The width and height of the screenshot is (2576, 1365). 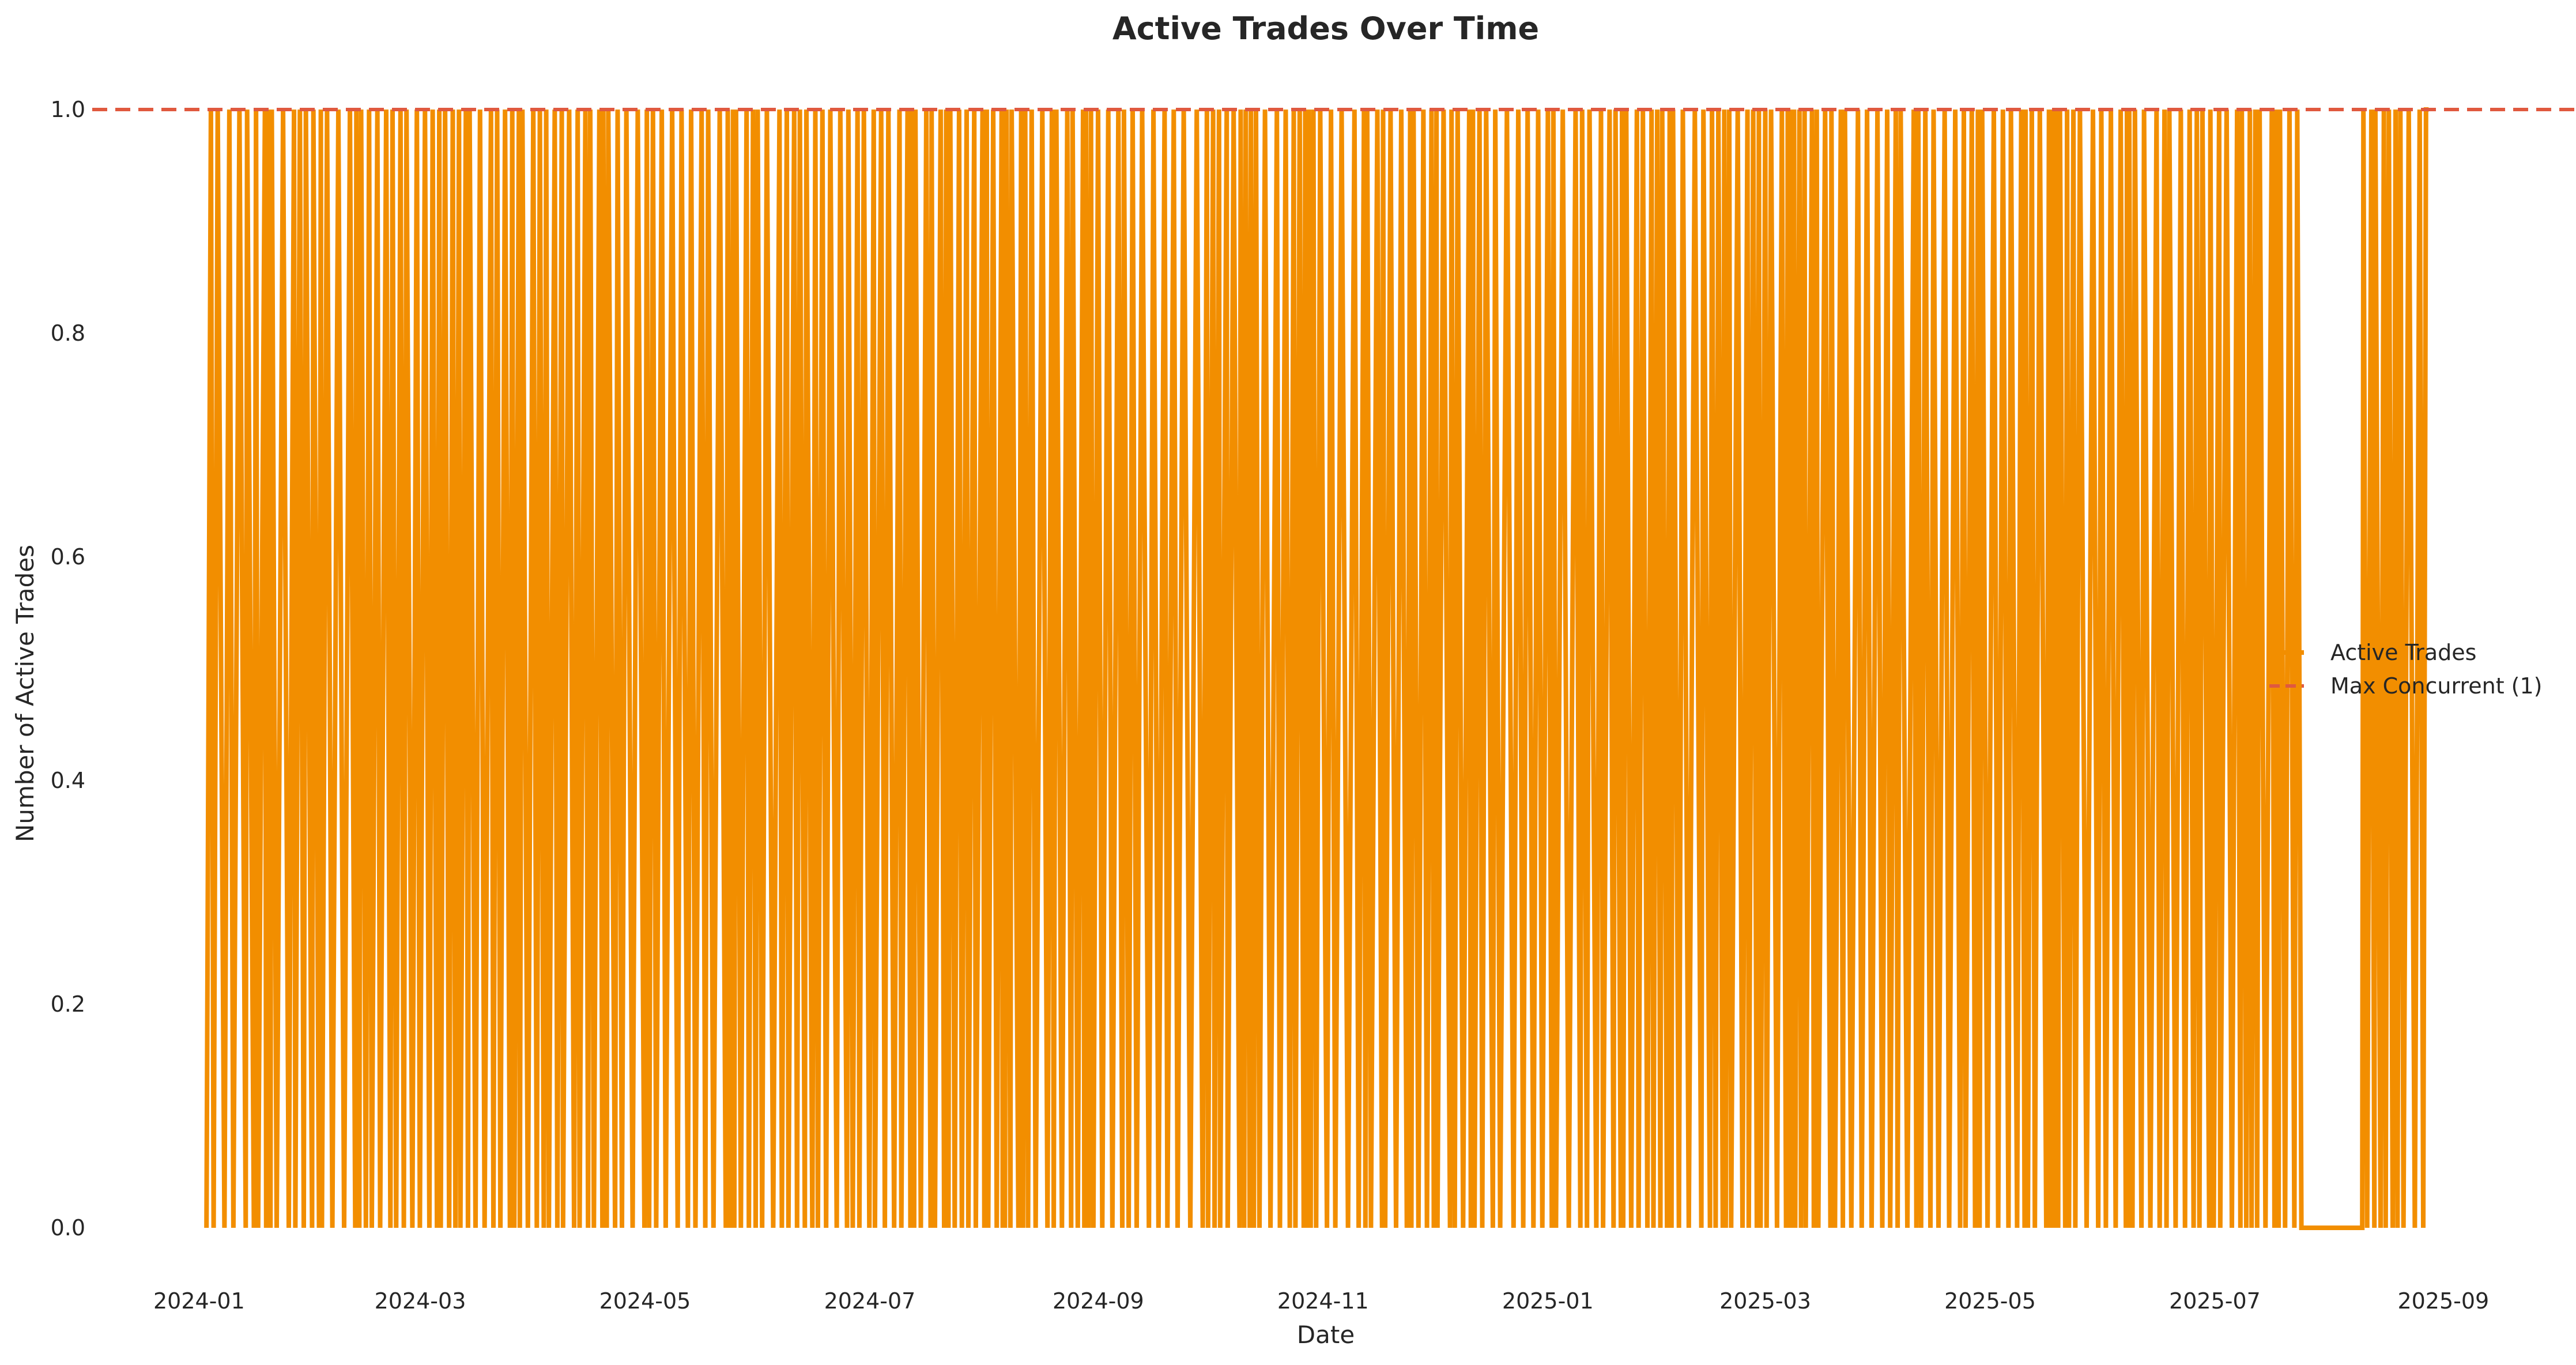 What do you see at coordinates (1765, 1301) in the screenshot?
I see `x-tick-label: 2025-03` at bounding box center [1765, 1301].